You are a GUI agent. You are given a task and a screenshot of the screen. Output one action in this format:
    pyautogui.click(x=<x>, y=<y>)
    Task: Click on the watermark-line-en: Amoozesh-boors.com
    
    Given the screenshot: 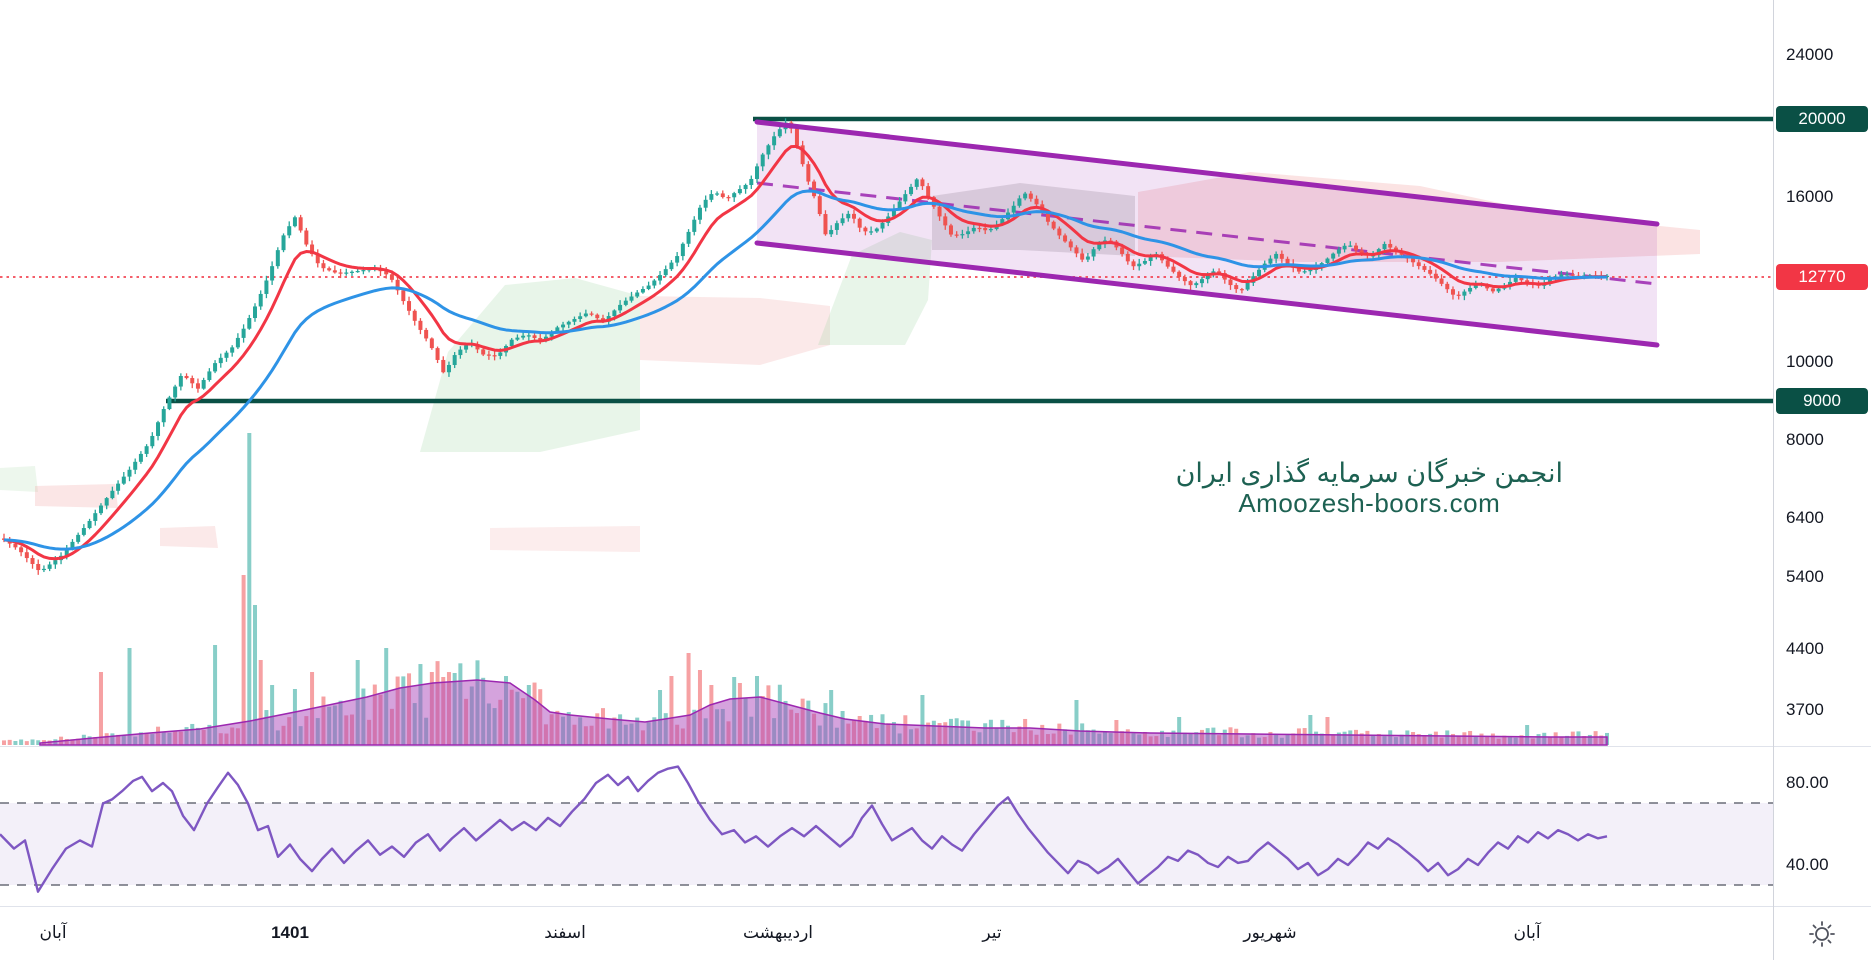 What is the action you would take?
    pyautogui.click(x=1369, y=503)
    